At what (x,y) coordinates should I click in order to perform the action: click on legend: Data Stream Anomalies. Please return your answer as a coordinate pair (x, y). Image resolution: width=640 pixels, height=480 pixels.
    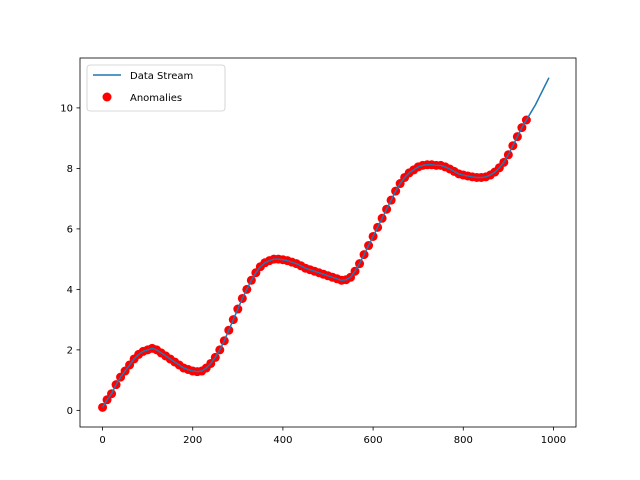
    Looking at the image, I should click on (156, 88).